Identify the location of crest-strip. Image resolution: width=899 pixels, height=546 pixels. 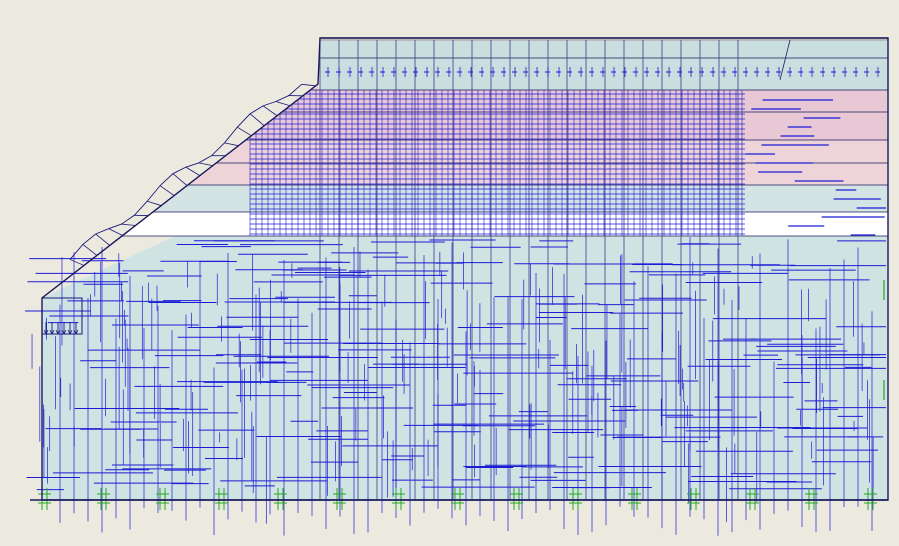
(604, 48).